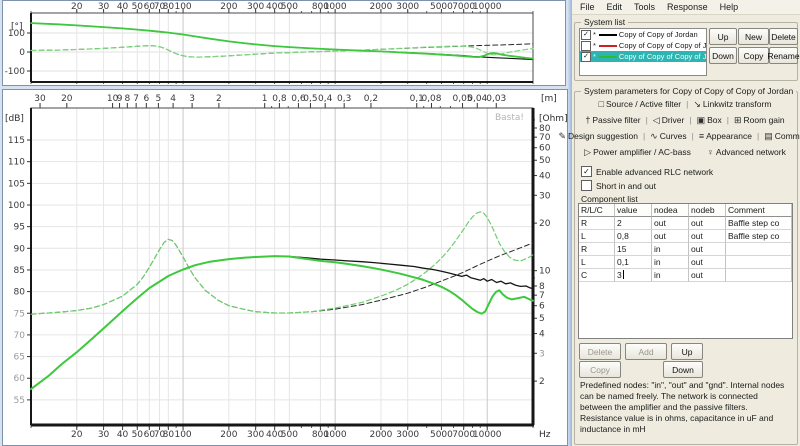 The width and height of the screenshot is (800, 446). I want to click on tab-driver: ◁ Driver, so click(669, 120).